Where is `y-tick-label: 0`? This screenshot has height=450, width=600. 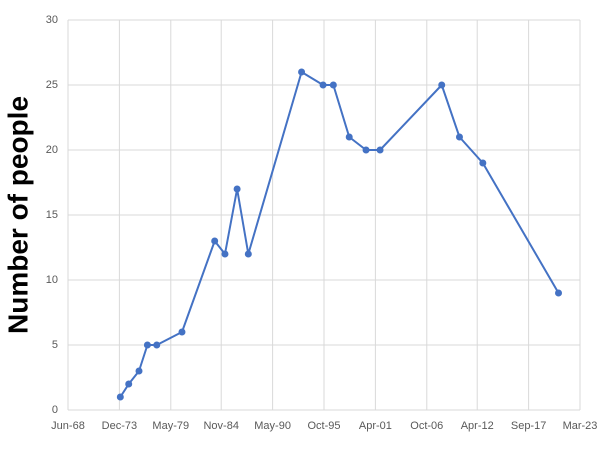
y-tick-label: 0 is located at coordinates (55, 410).